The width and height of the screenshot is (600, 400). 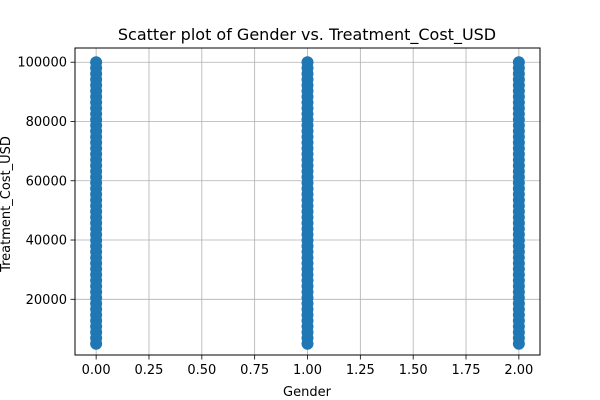 I want to click on x-tick-label: 1.25, so click(x=360, y=370).